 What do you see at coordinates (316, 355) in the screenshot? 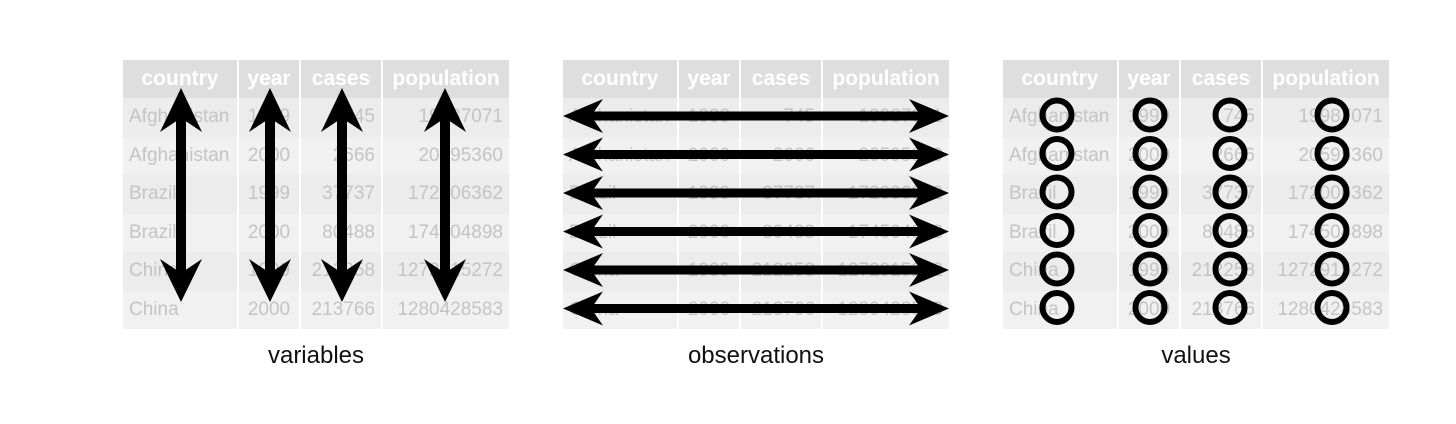
I see `caption-variables: variables` at bounding box center [316, 355].